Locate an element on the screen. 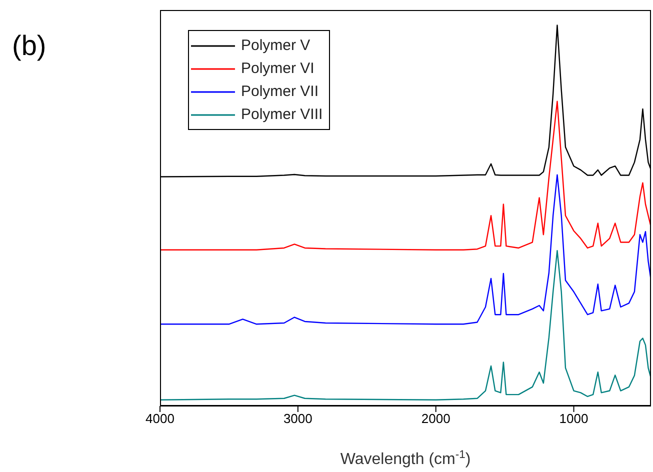 The width and height of the screenshot is (653, 472). x-tick-label: 4000 is located at coordinates (160, 418).